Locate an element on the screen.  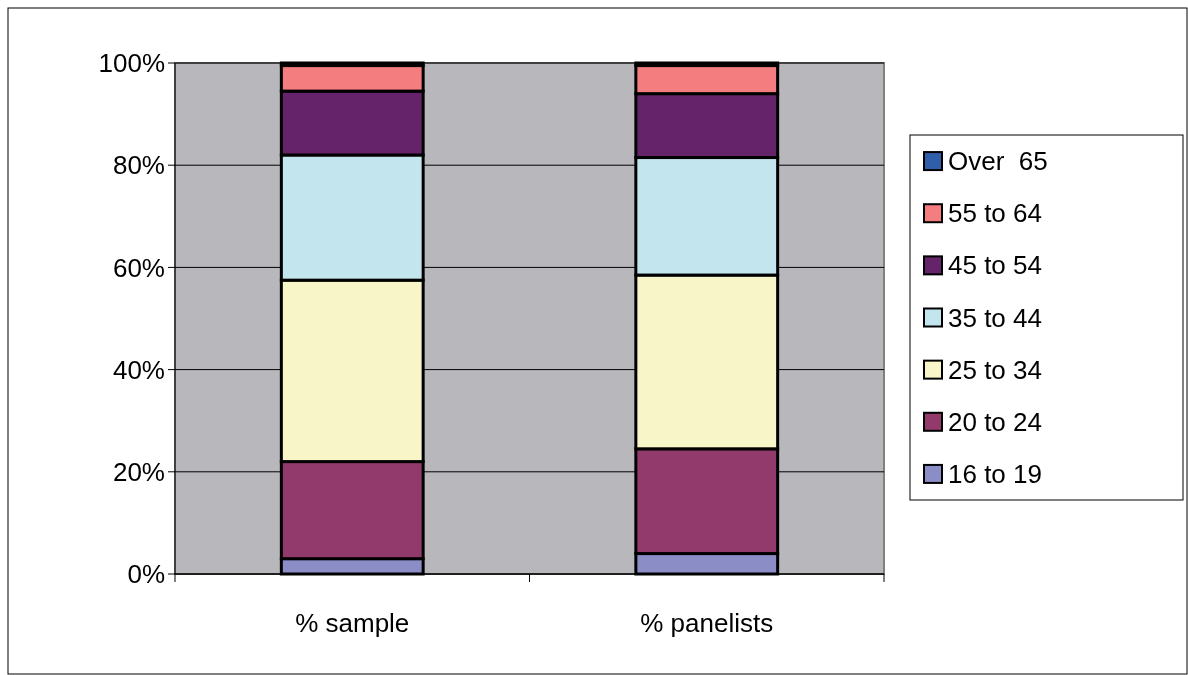
y-tick-label: 0% is located at coordinates (146, 574).